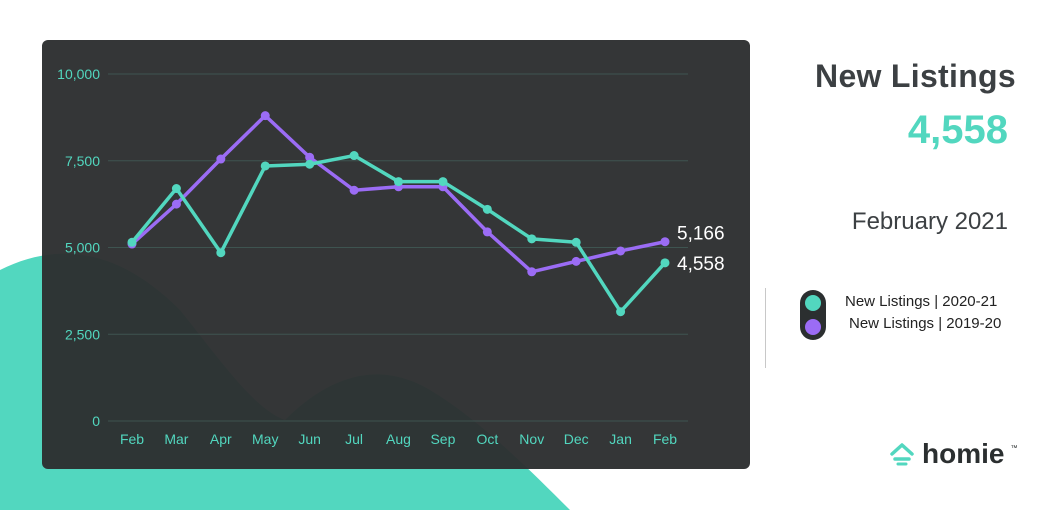 Image resolution: width=1060 pixels, height=510 pixels. What do you see at coordinates (82, 248) in the screenshot?
I see `y-tick-label: 5,000` at bounding box center [82, 248].